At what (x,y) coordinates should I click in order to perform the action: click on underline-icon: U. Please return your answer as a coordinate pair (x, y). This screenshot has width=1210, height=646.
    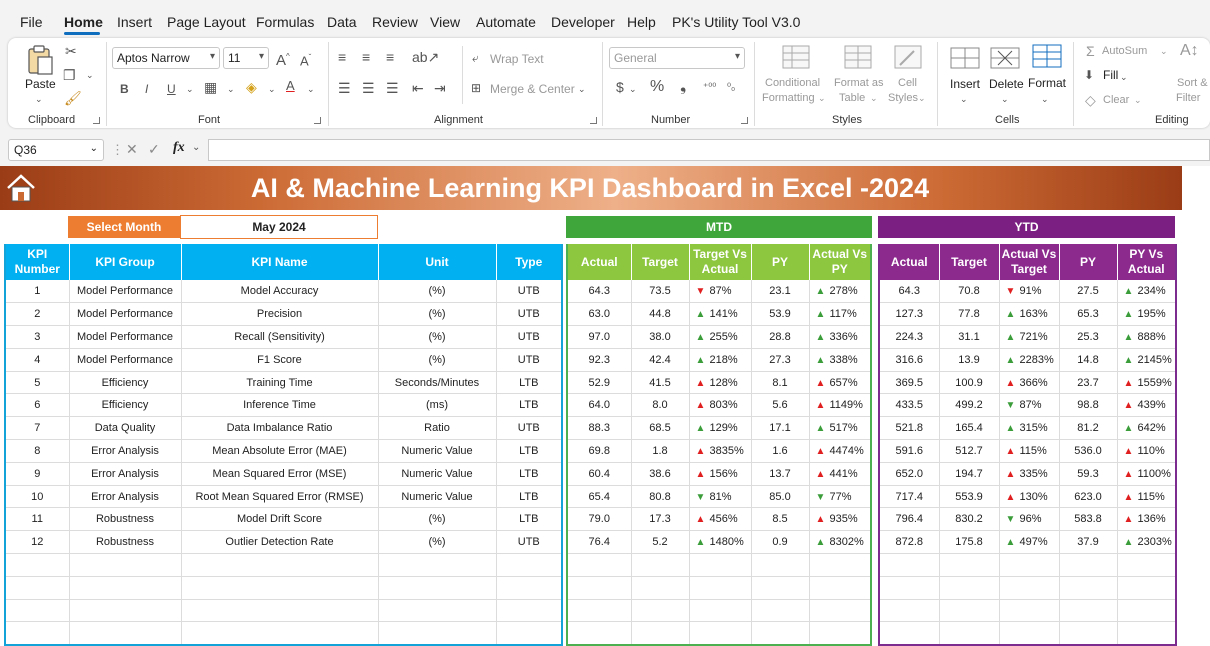
    Looking at the image, I should click on (171, 89).